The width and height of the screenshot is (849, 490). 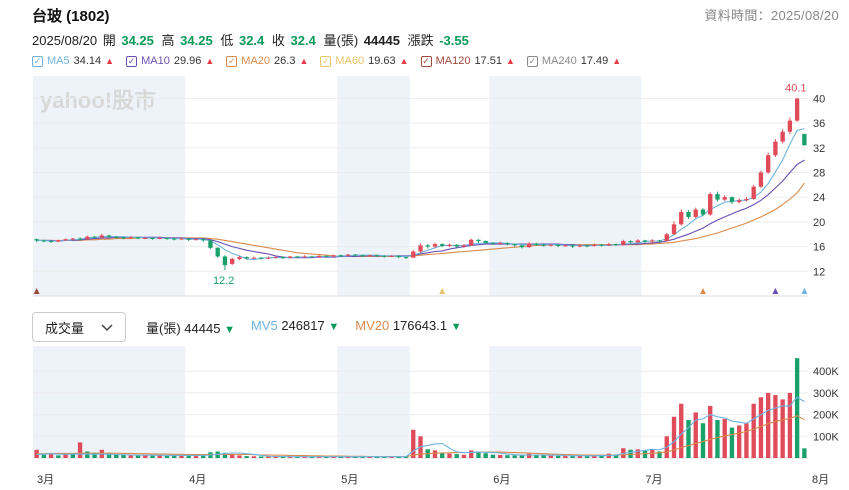 I want to click on high-value: 34.25, so click(x=196, y=40).